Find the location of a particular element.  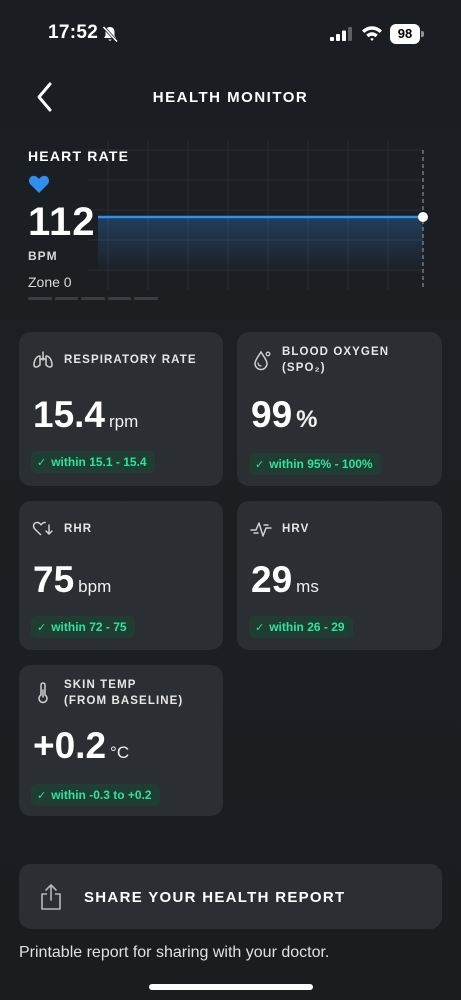

rhr-card: RHR 75 bpm ✓ within 72 - 75 is located at coordinates (121, 575).